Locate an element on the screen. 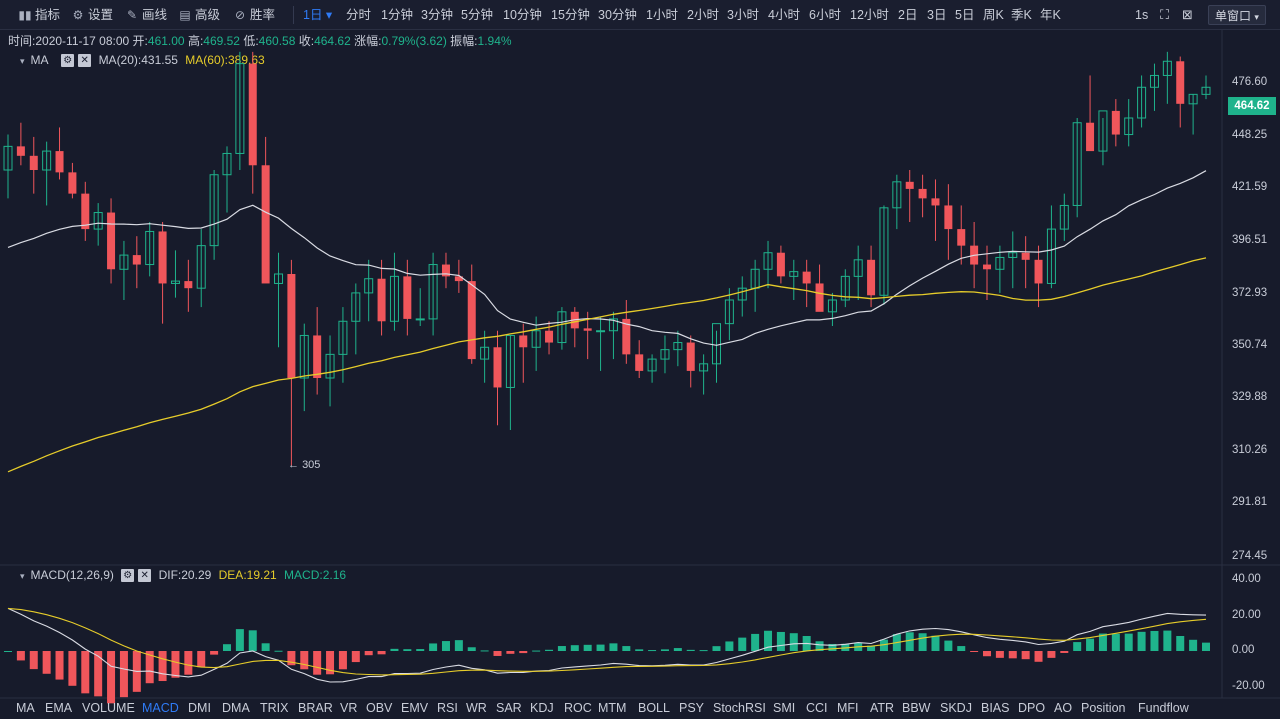 Image resolution: width=1280 pixels, height=719 pixels. collapse-caret-icon: ▾ is located at coordinates (22, 576).